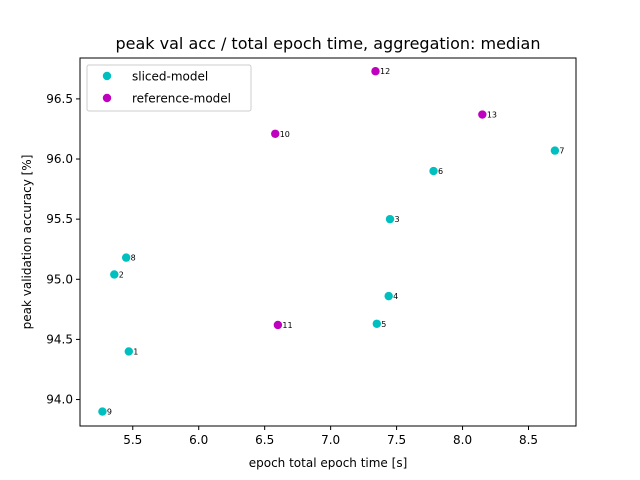 This screenshot has width=640, height=480. Describe the element at coordinates (492, 115) in the screenshot. I see `point-label: 13` at that location.